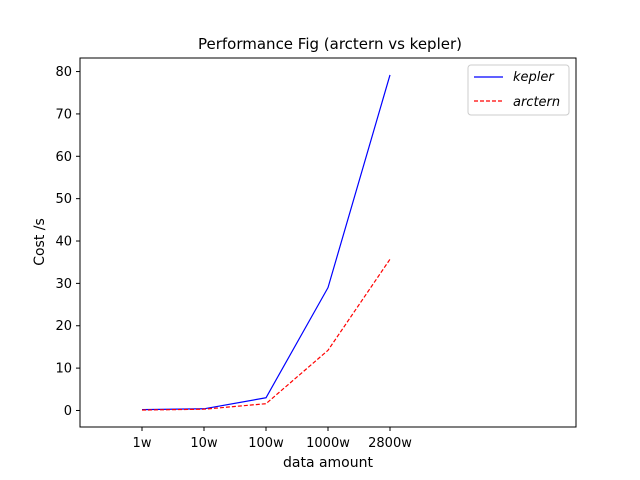 The image size is (640, 480). Describe the element at coordinates (204, 443) in the screenshot. I see `x-tick-label-10w: 10w` at that location.